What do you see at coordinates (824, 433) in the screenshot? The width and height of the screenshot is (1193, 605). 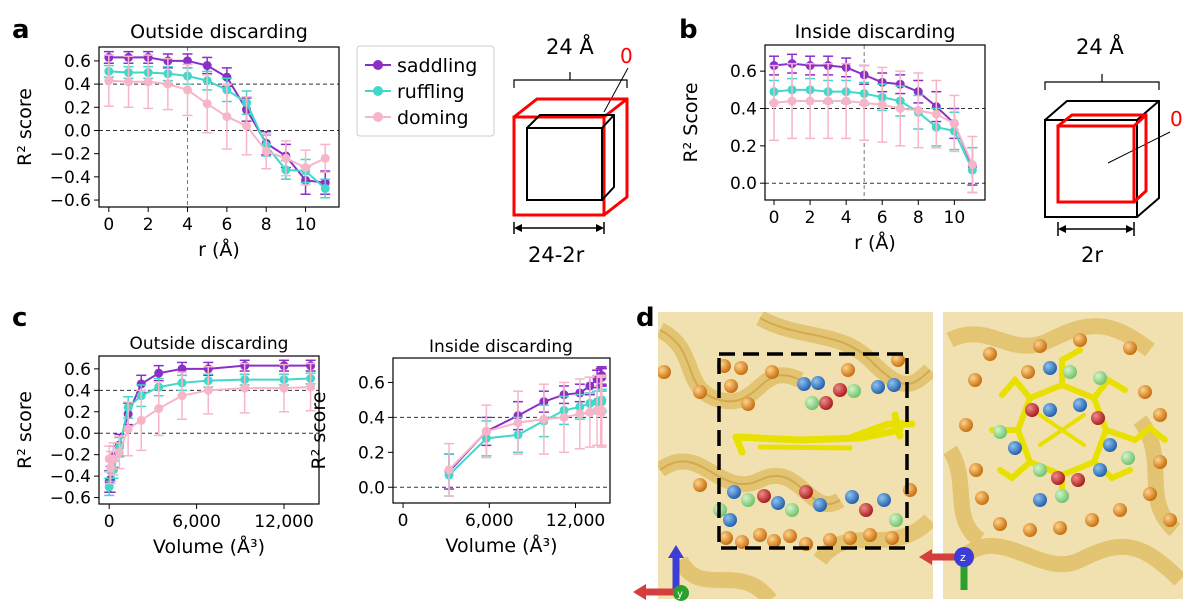 I see `heme-side` at bounding box center [824, 433].